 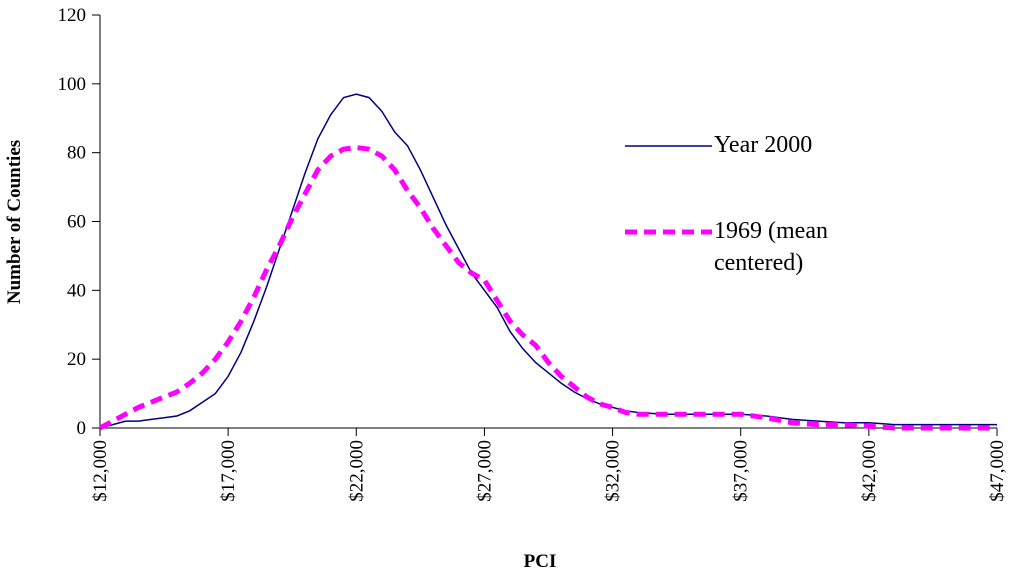 I want to click on x-tick-label: $37,000, so click(x=741, y=471).